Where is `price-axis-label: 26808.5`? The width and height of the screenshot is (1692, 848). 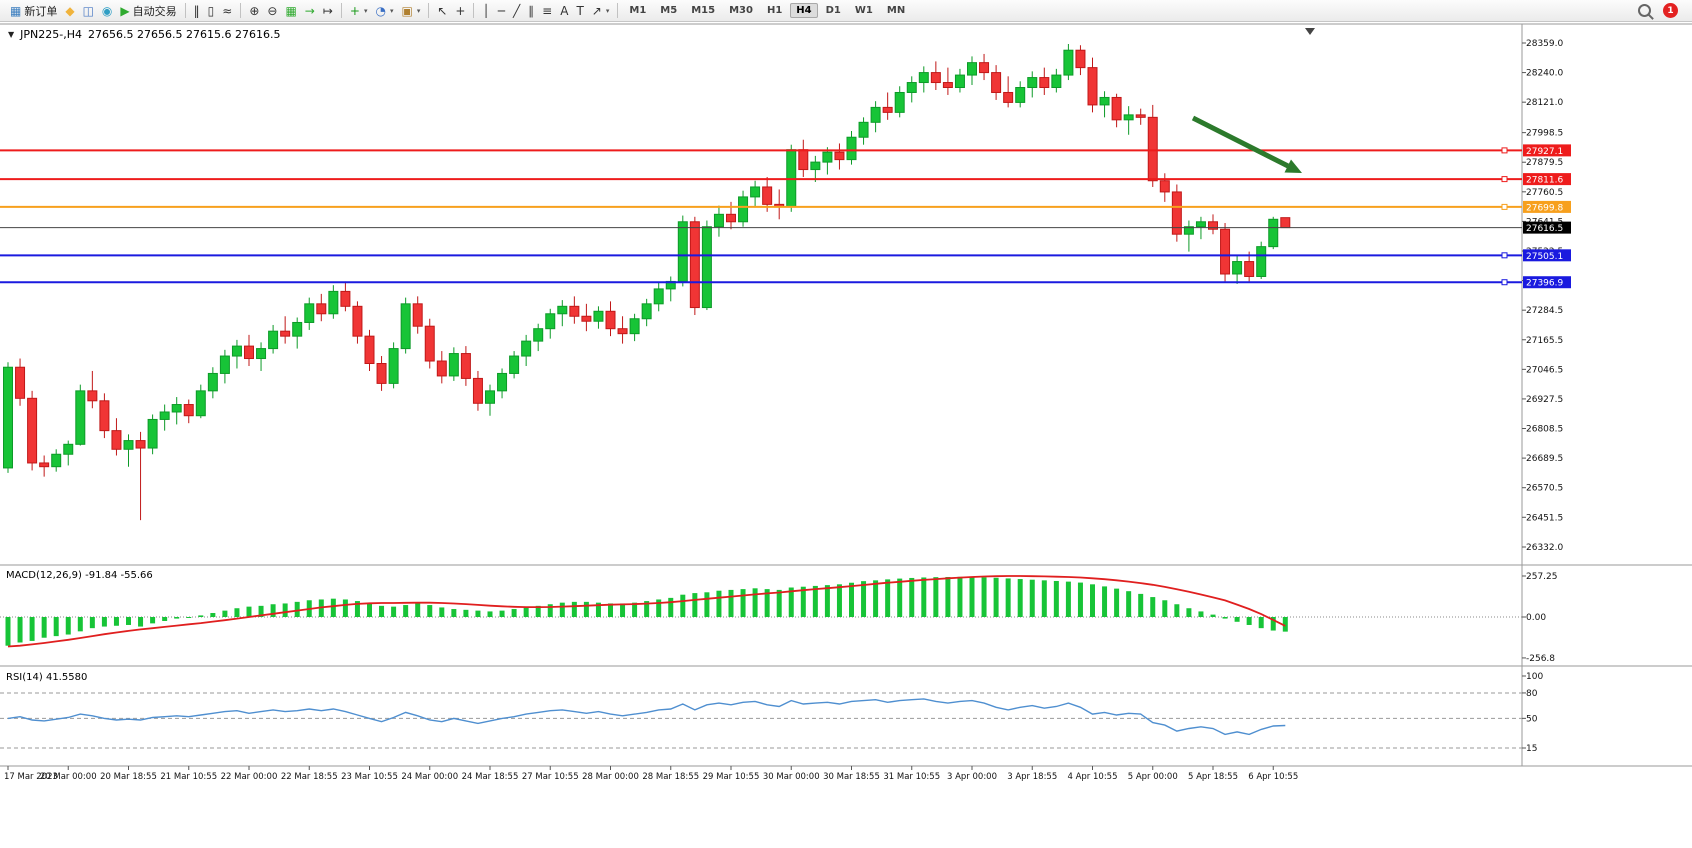
price-axis-label: 26808.5 is located at coordinates (1544, 430).